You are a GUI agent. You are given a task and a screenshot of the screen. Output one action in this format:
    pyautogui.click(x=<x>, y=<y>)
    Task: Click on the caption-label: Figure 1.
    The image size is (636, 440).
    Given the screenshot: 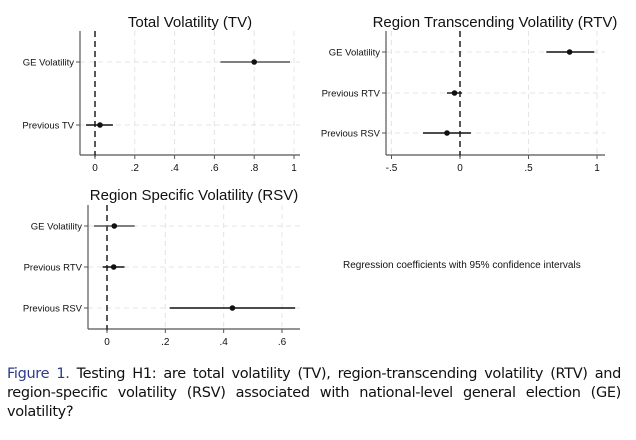 What is the action you would take?
    pyautogui.click(x=38, y=374)
    